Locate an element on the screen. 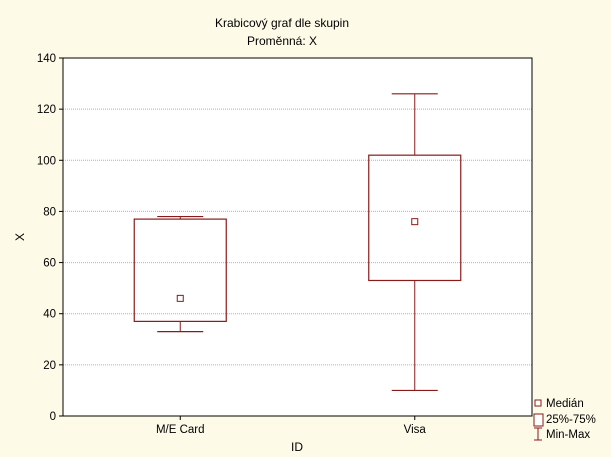 This screenshot has width=611, height=457. legend-median-icon is located at coordinates (538, 403).